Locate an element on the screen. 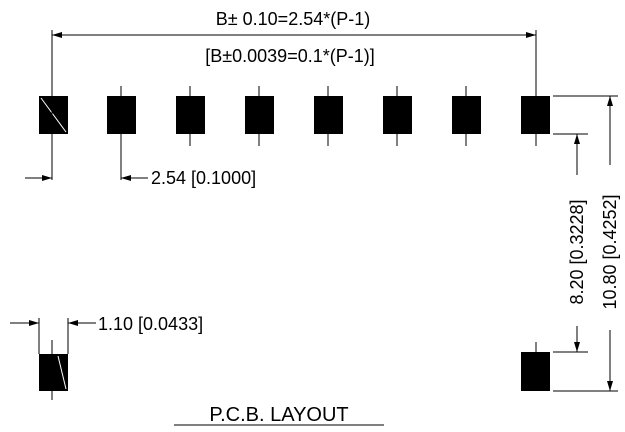 The image size is (625, 432). mount-pad-marker is located at coordinates (62, 372).